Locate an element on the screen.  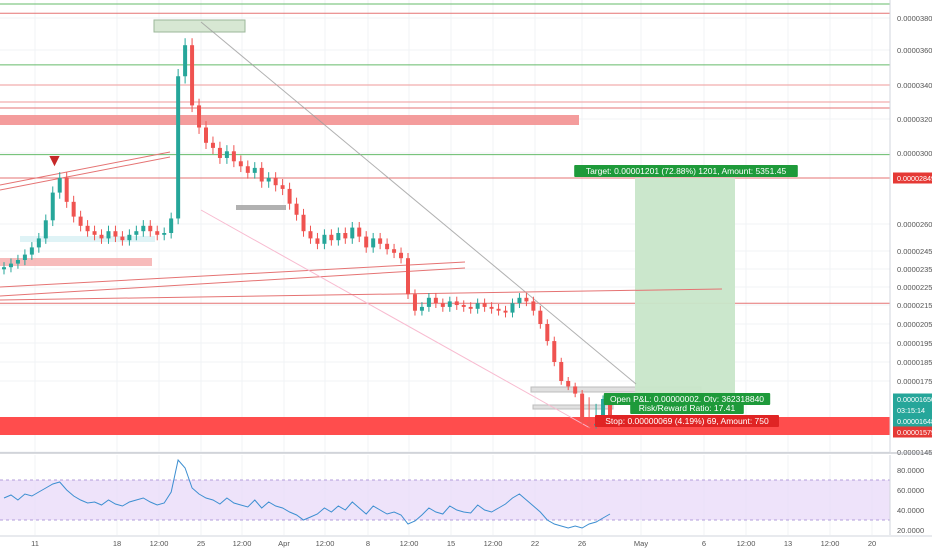
stop-label-bg is located at coordinates (687, 421).